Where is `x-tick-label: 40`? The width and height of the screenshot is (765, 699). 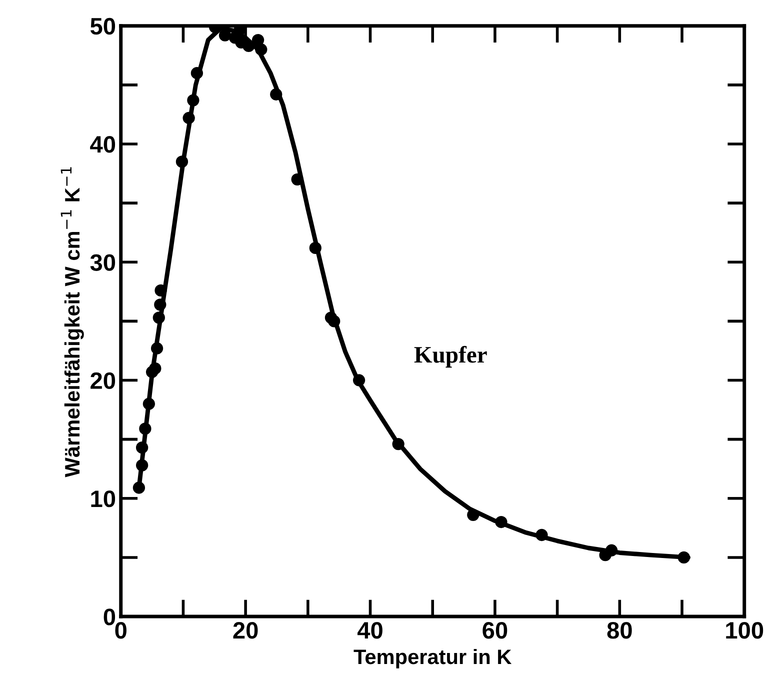
x-tick-label: 40 is located at coordinates (369, 630).